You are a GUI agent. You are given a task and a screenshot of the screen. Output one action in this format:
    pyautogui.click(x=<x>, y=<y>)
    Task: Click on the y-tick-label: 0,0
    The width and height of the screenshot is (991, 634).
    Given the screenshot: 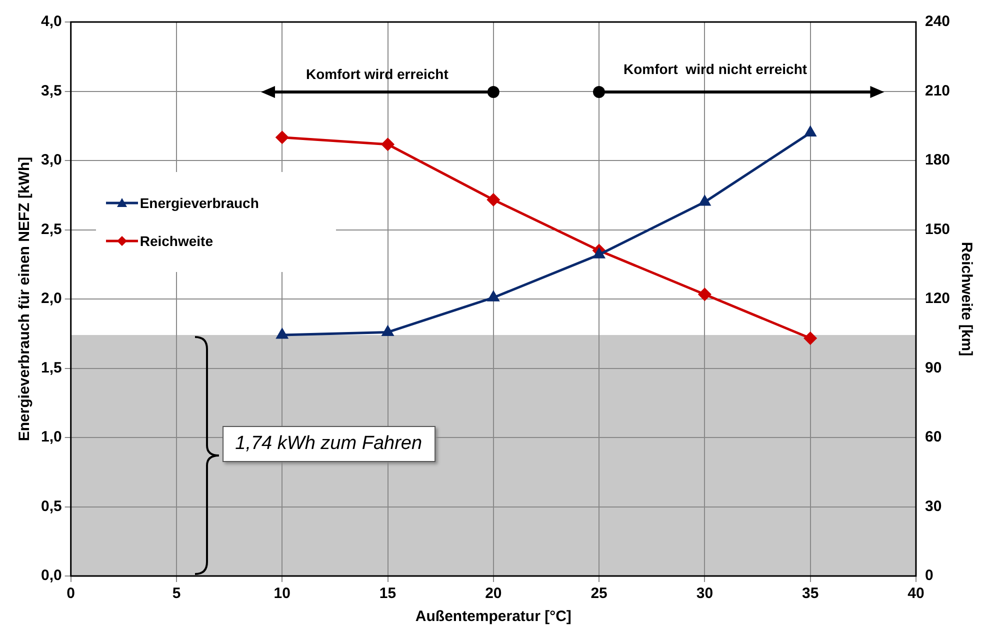 What is the action you would take?
    pyautogui.click(x=51, y=575)
    